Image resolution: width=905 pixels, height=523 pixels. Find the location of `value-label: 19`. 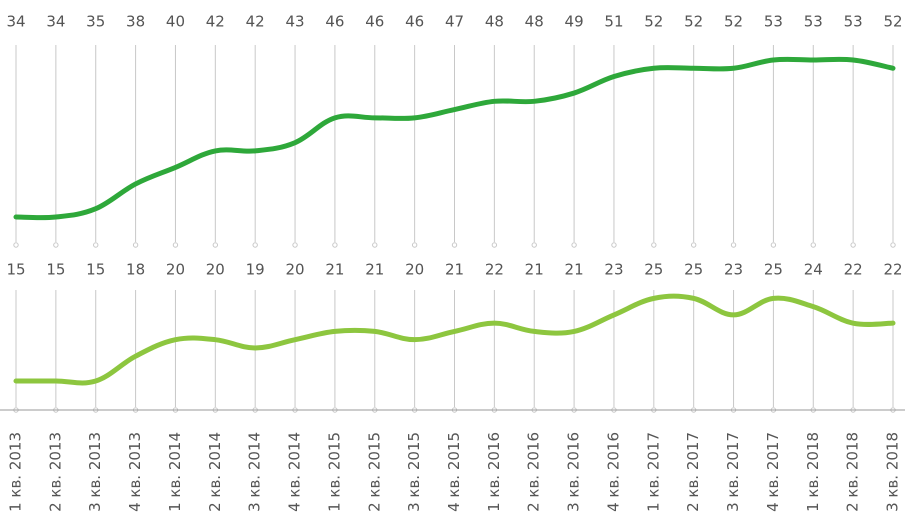

value-label: 19 is located at coordinates (255, 270).